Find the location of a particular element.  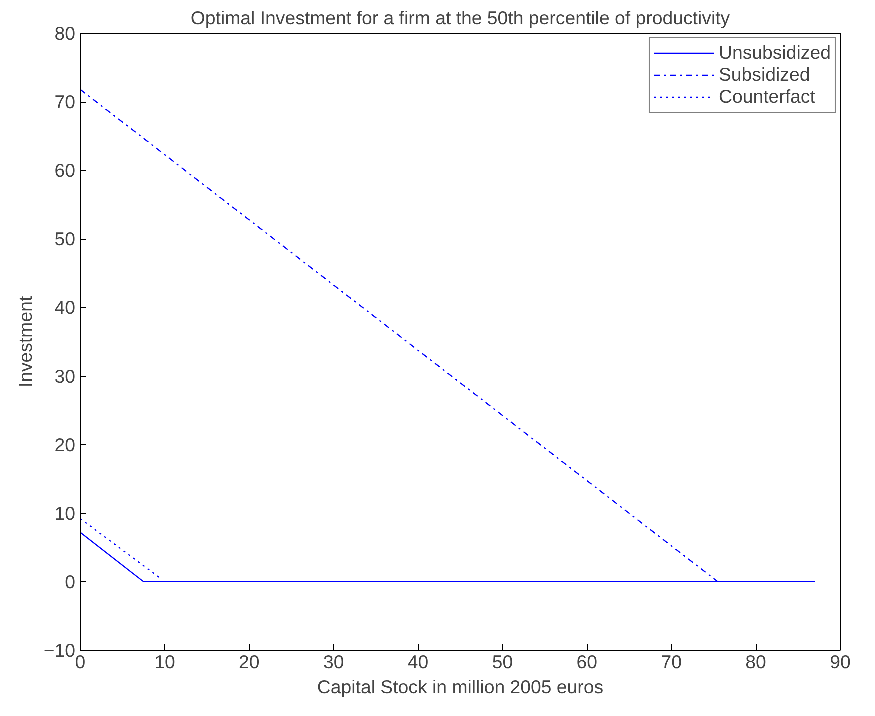

x-axis-title: Capital Stock in million 2005 euros is located at coordinates (460, 687).